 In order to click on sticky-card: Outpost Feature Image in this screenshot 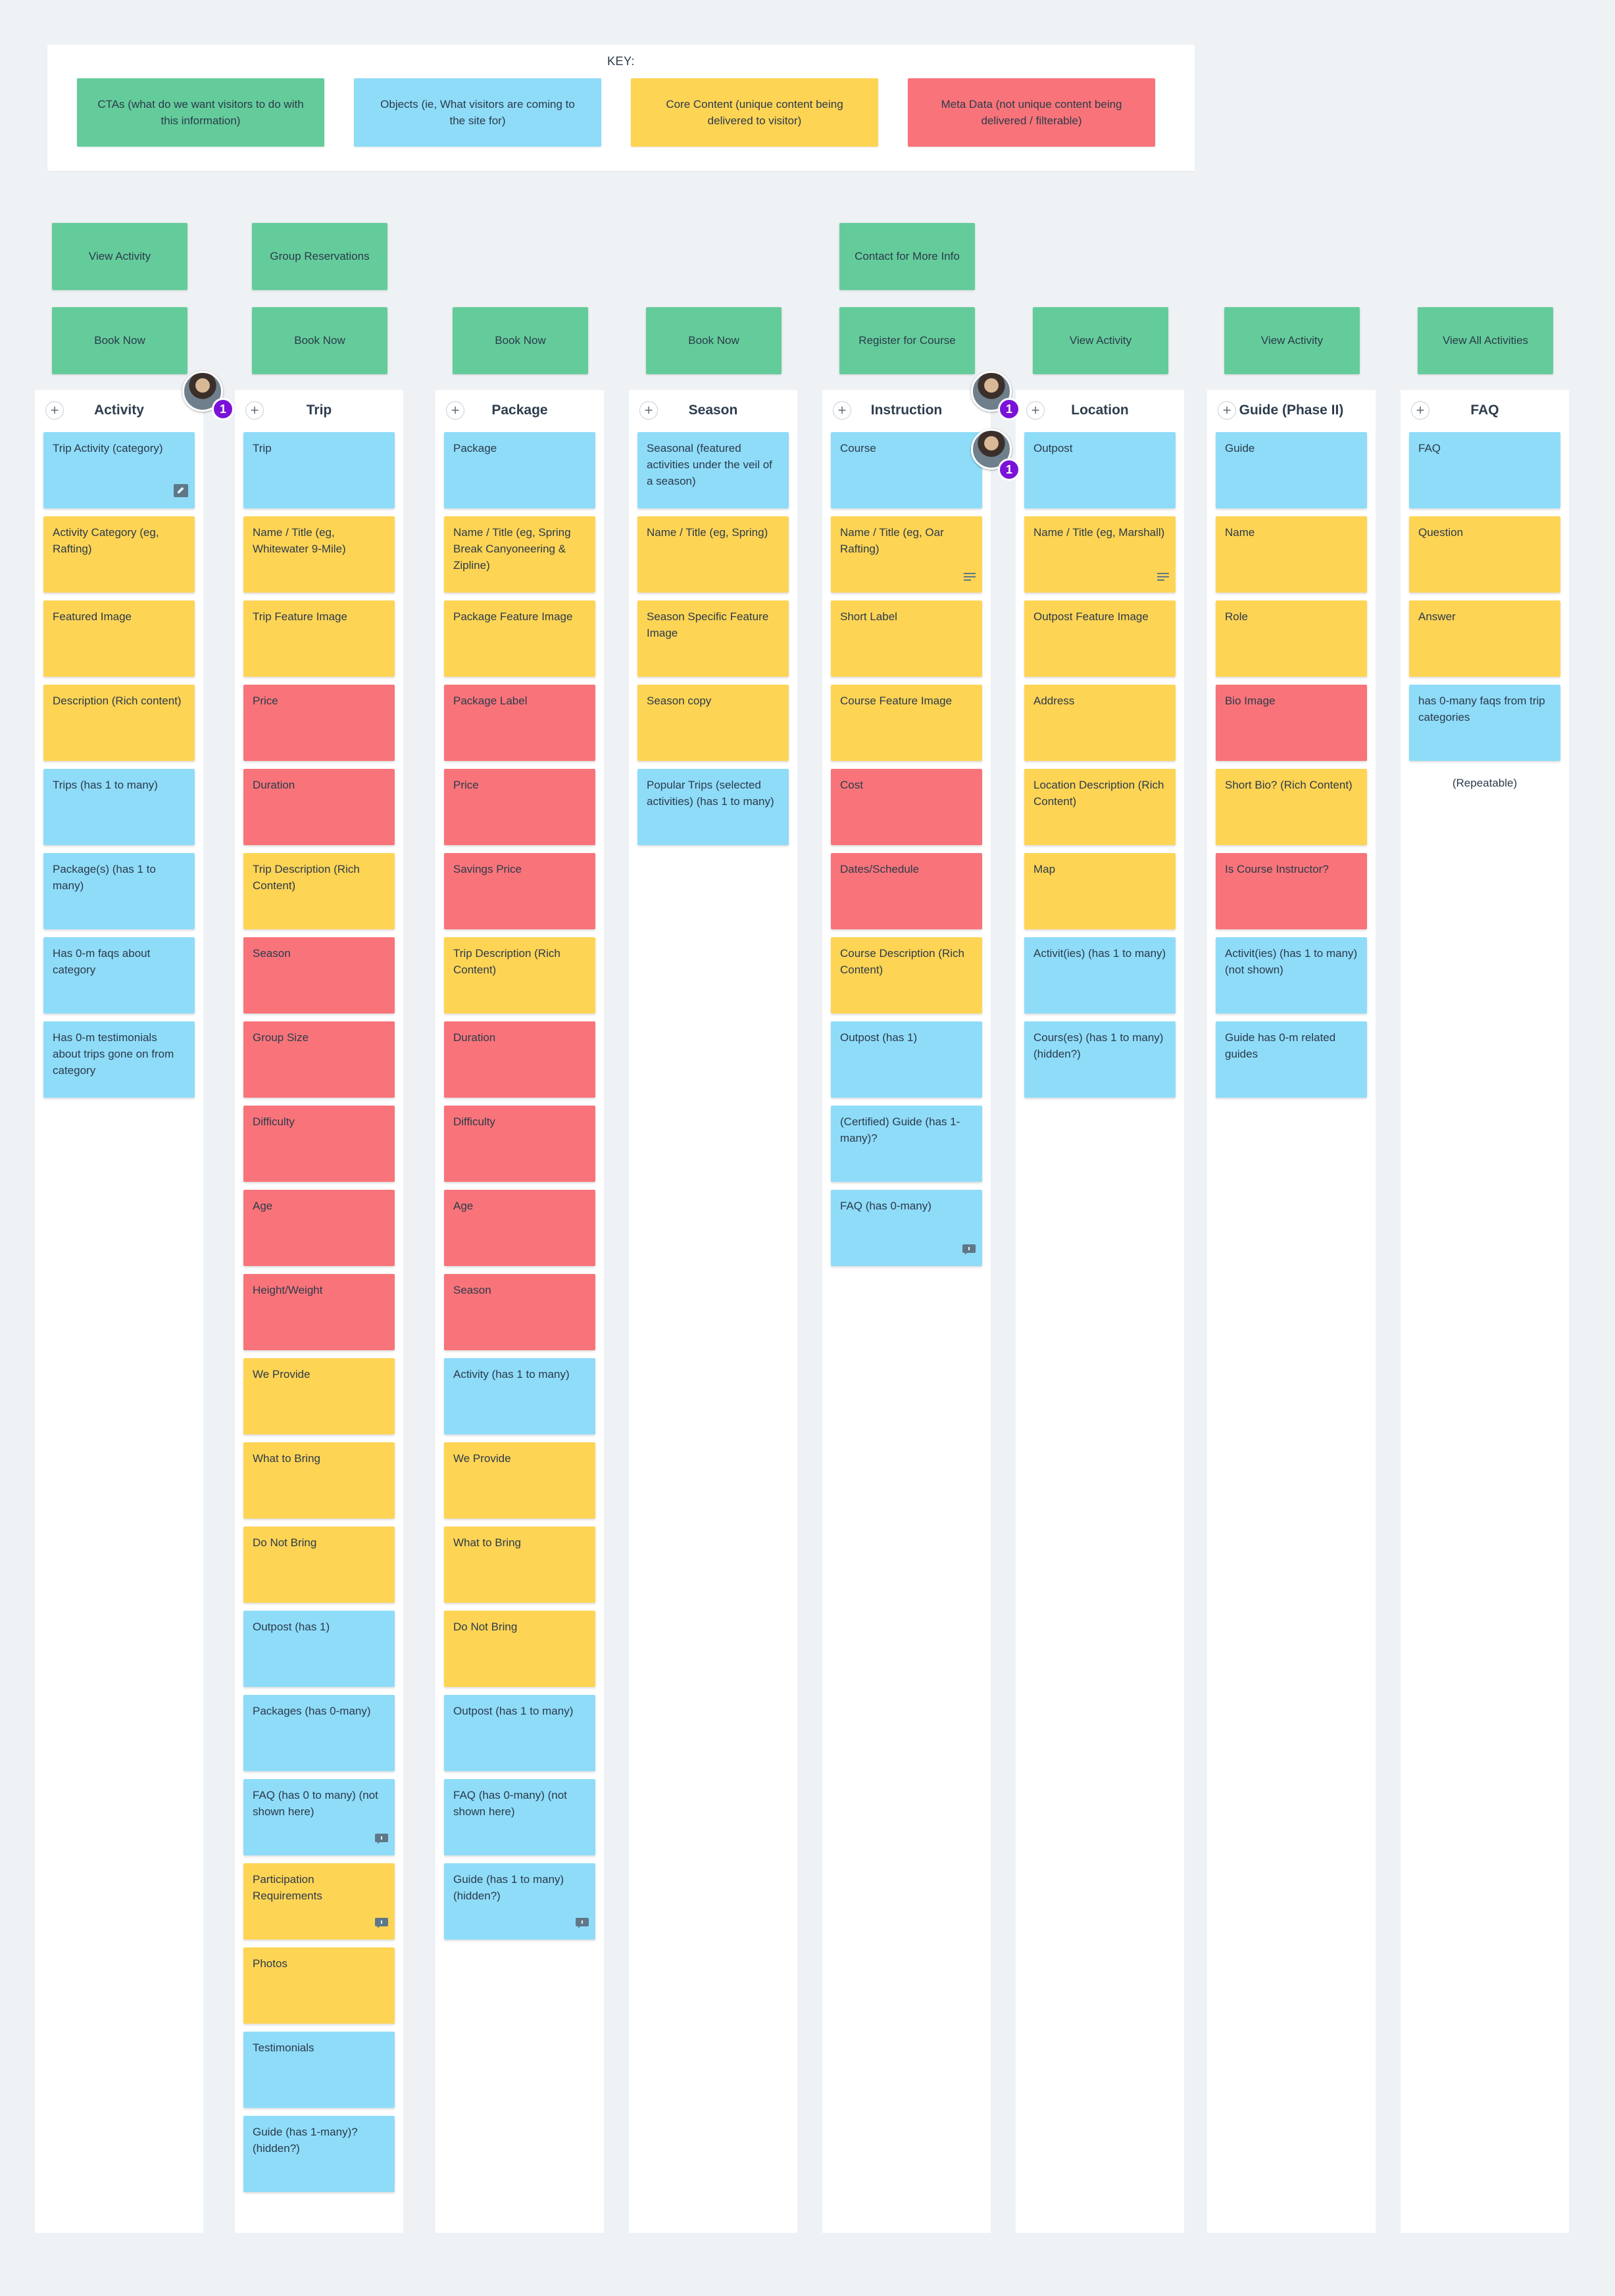, I will do `click(1100, 638)`.